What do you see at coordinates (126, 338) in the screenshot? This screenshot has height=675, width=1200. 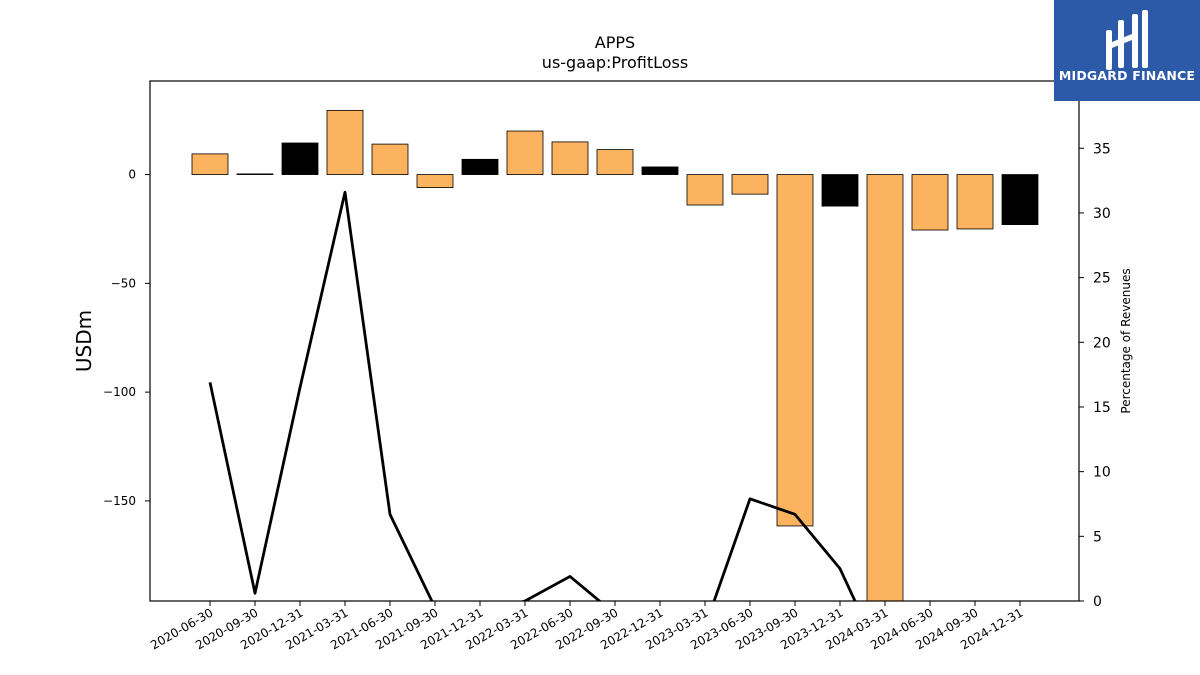 I see `y-axis-left: 0 −50 −100 −150` at bounding box center [126, 338].